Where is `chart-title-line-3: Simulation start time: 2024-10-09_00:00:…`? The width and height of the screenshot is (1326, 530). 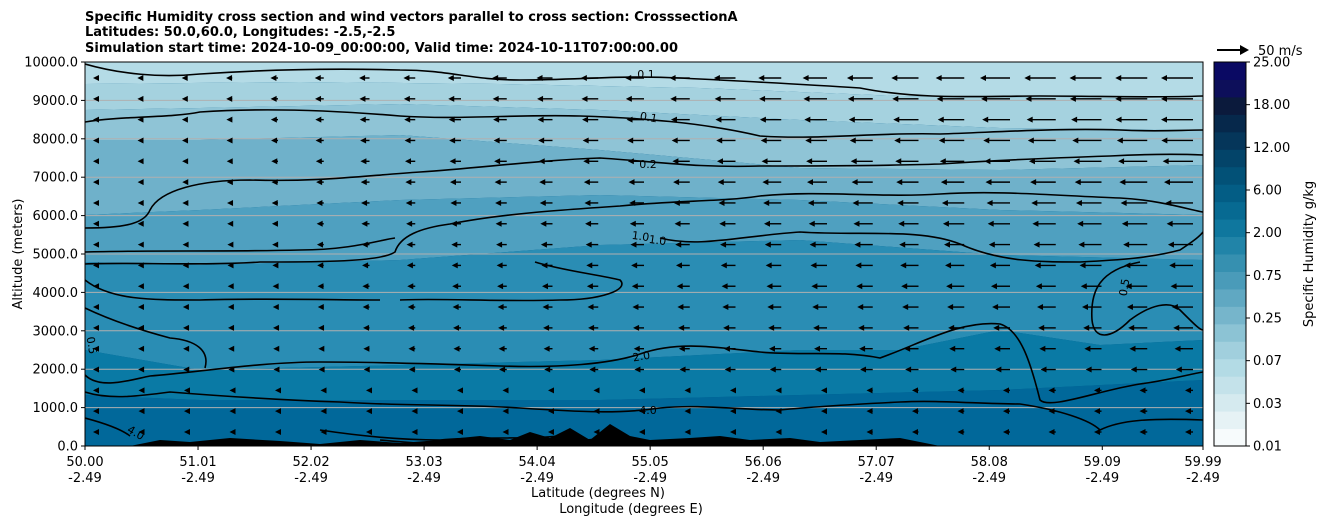 chart-title-line-3: Simulation start time: 2024-10-09_00:00:… is located at coordinates (381, 48).